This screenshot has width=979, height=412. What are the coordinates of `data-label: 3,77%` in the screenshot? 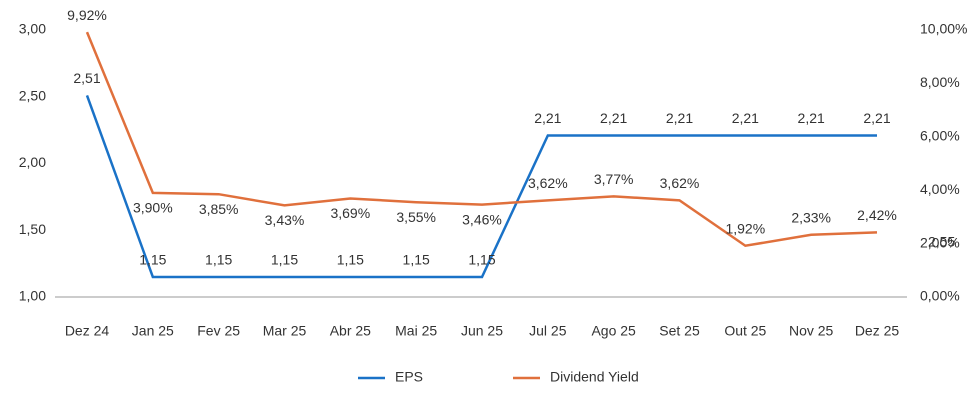 It's located at (614, 179).